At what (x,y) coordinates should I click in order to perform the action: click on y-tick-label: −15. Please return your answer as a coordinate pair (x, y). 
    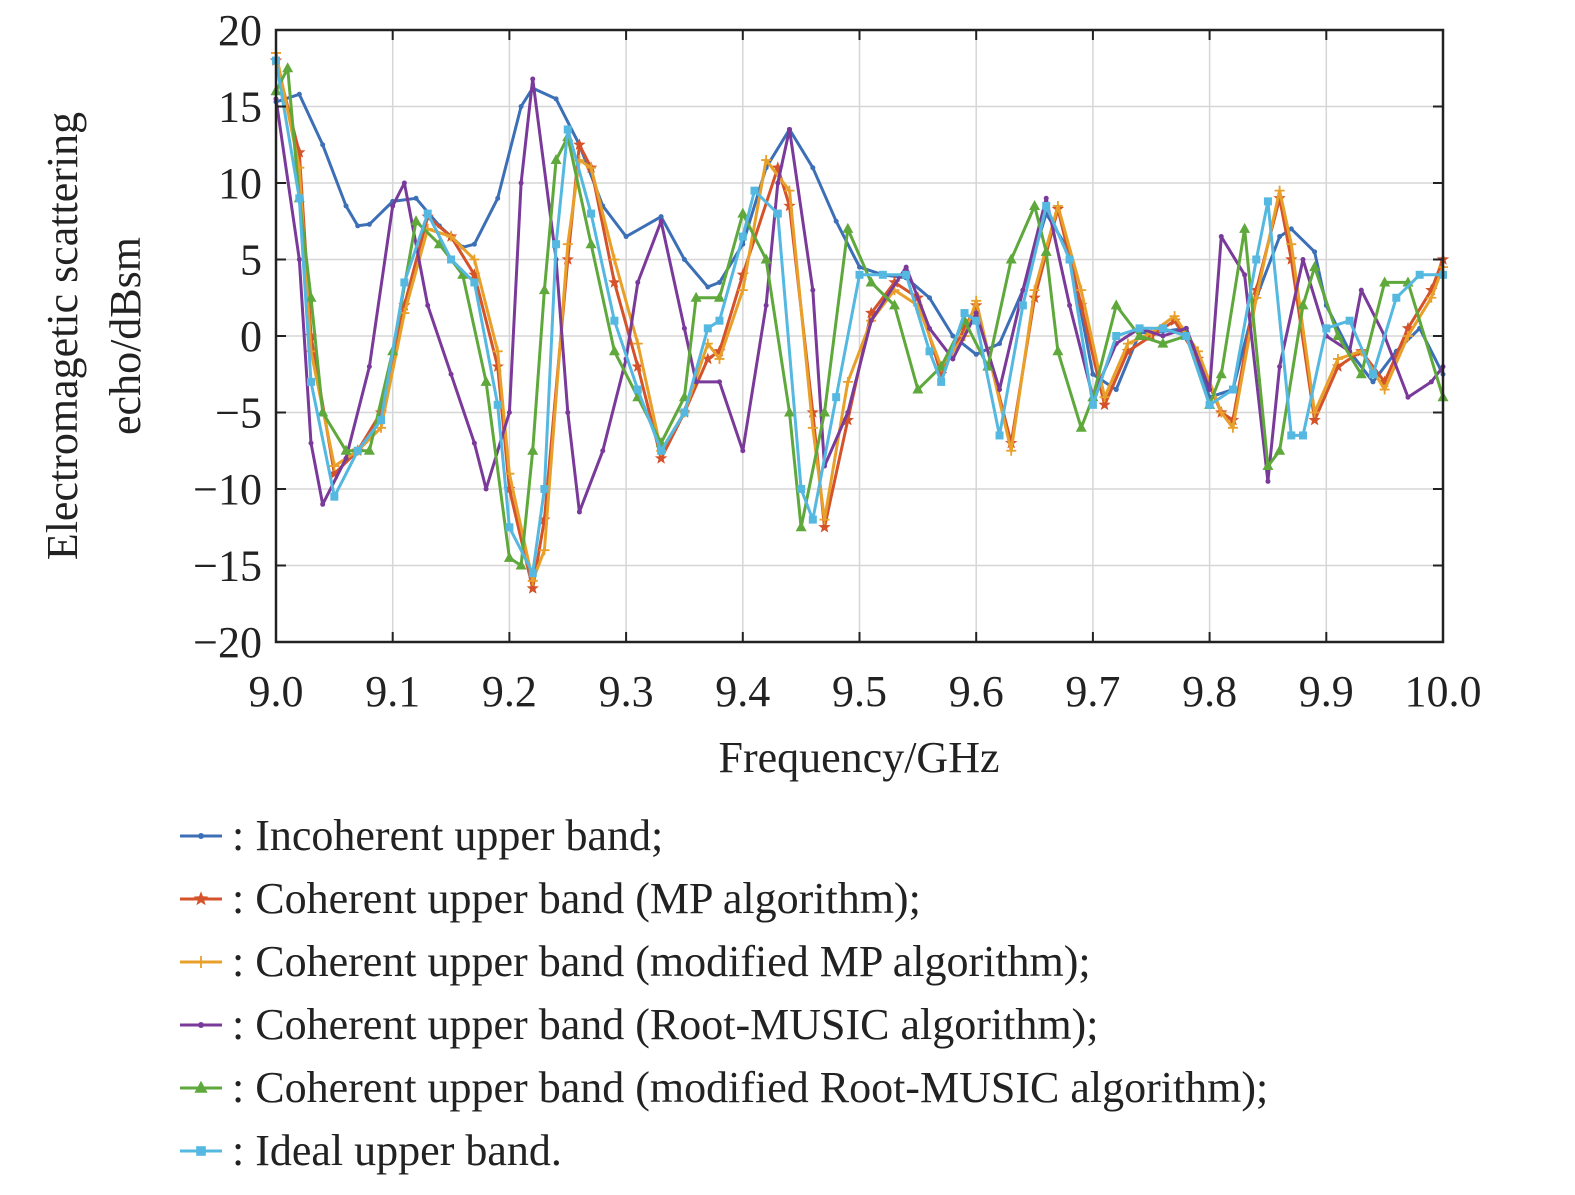
    Looking at the image, I should click on (227, 566).